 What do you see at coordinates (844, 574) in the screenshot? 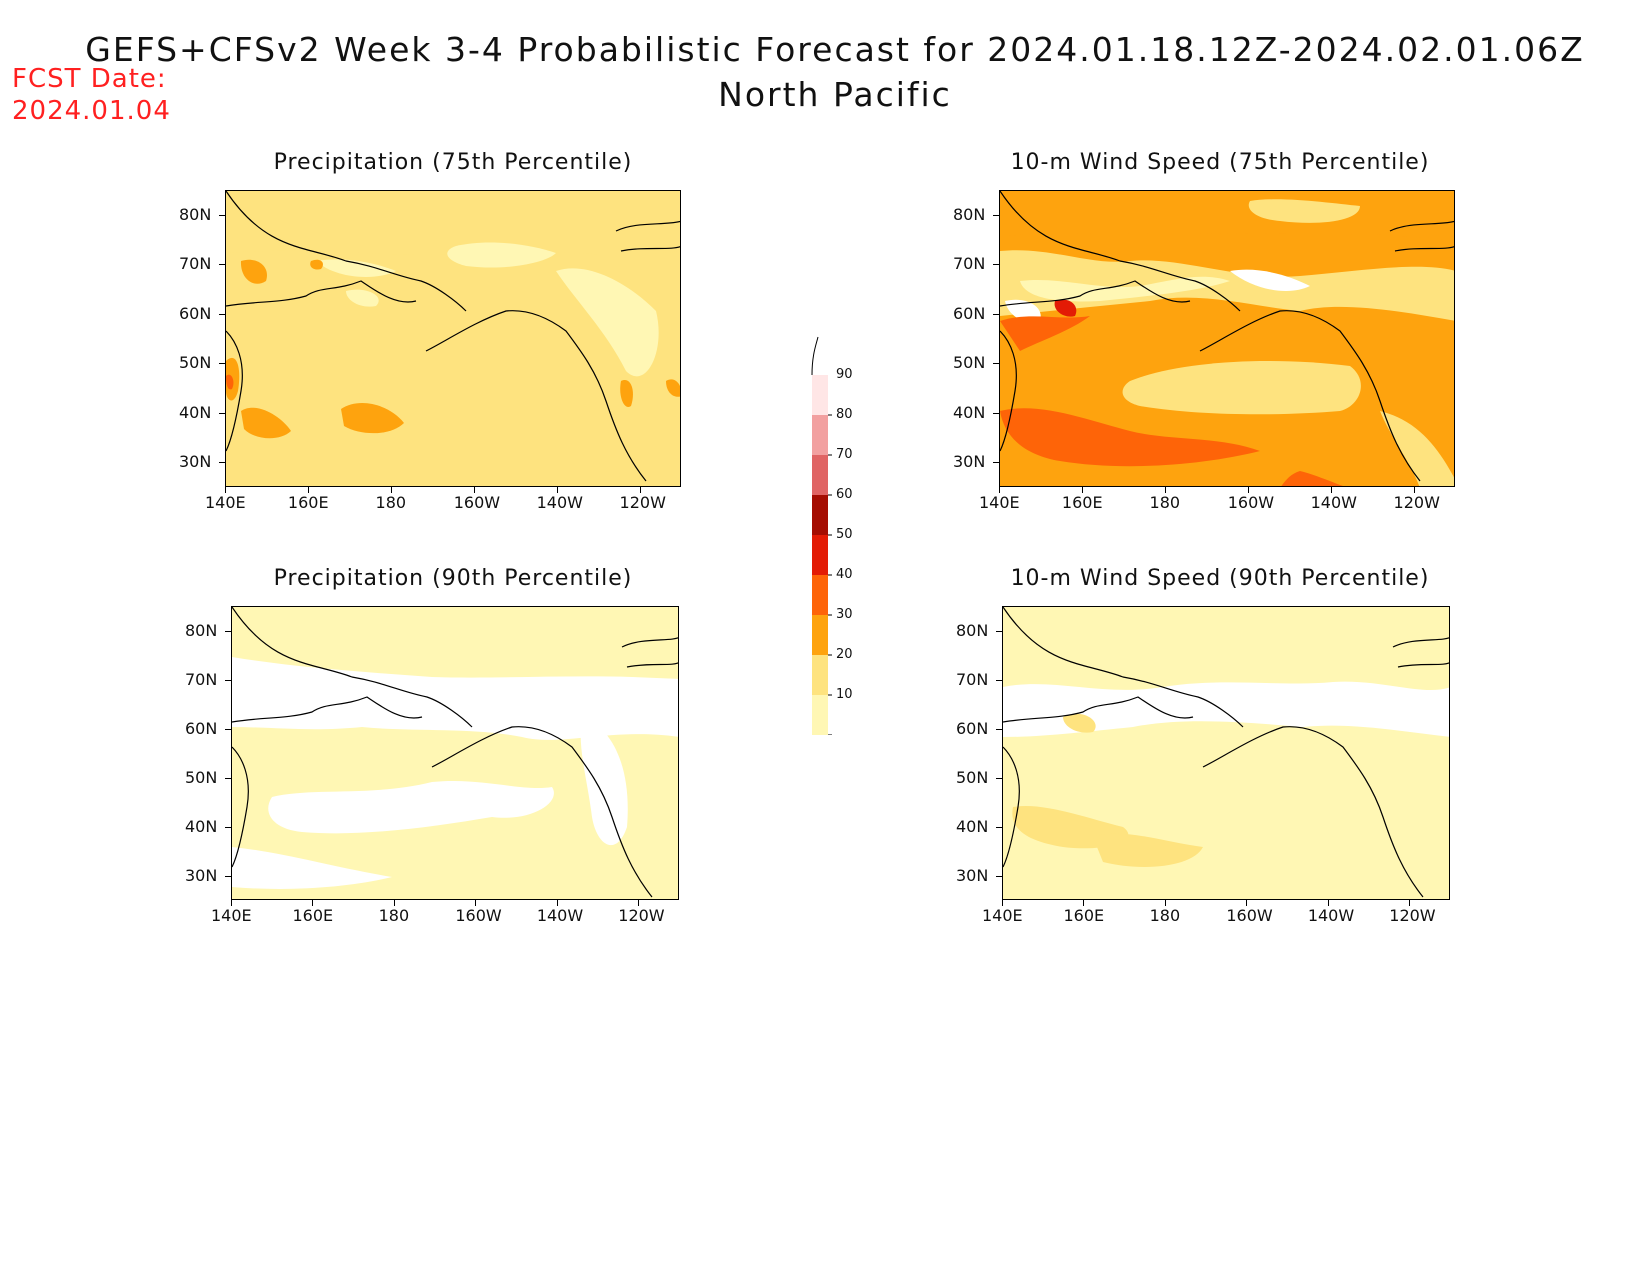
I see `colorbar-label-40: 40` at bounding box center [844, 574].